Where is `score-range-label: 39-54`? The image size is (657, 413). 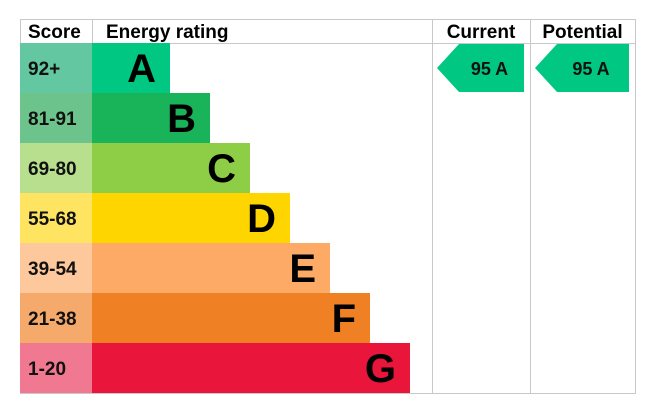 score-range-label: 39-54 is located at coordinates (52, 269).